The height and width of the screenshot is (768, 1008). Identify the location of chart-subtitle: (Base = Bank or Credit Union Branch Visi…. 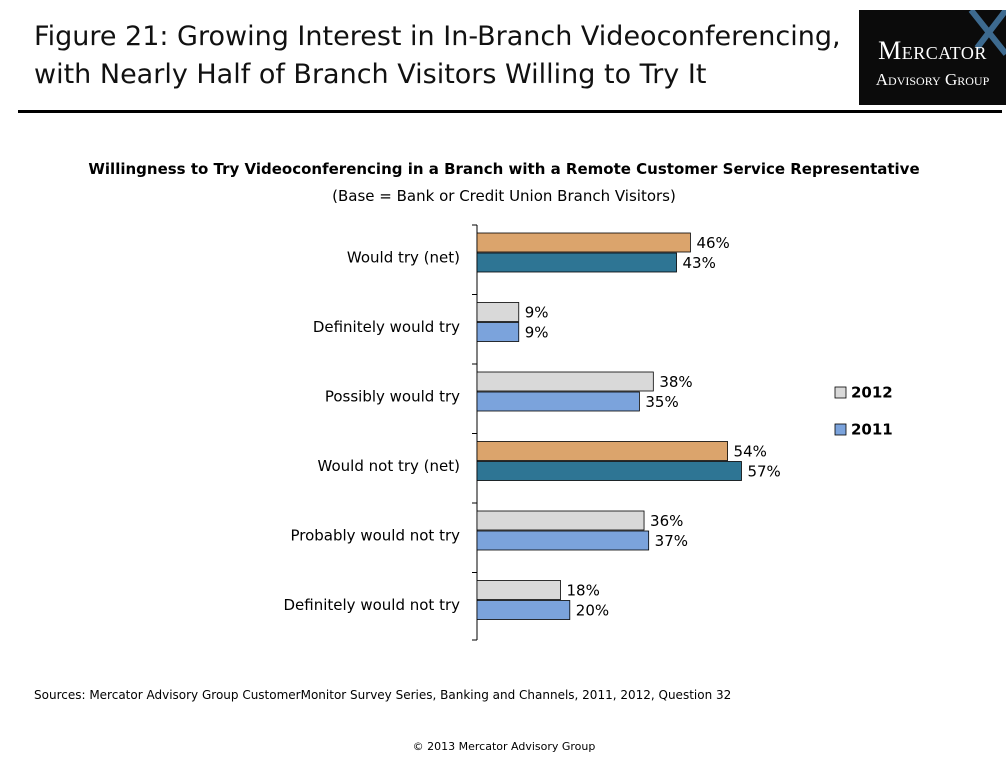
(504, 196).